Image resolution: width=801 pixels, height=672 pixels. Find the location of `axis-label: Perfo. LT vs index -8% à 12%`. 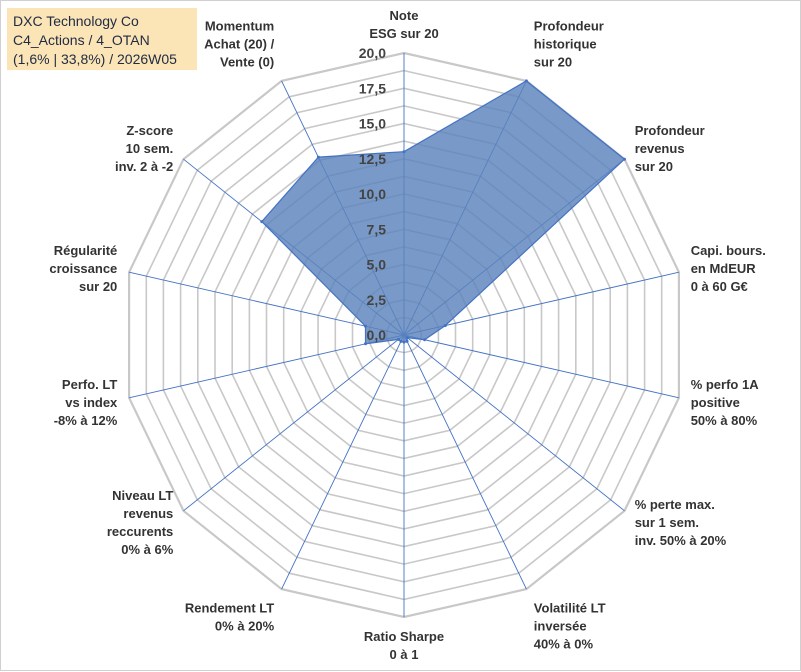

axis-label: Perfo. LT vs index -8% à 12% is located at coordinates (86, 402).